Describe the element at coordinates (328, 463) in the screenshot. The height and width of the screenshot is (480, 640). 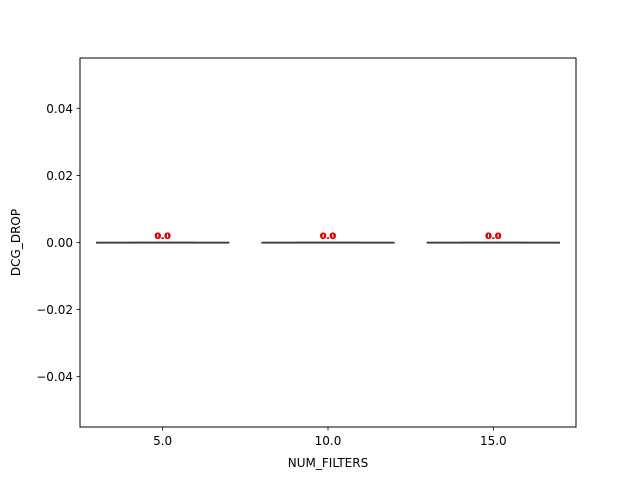
I see `x-axis-label: NUM_FILTERS` at that location.